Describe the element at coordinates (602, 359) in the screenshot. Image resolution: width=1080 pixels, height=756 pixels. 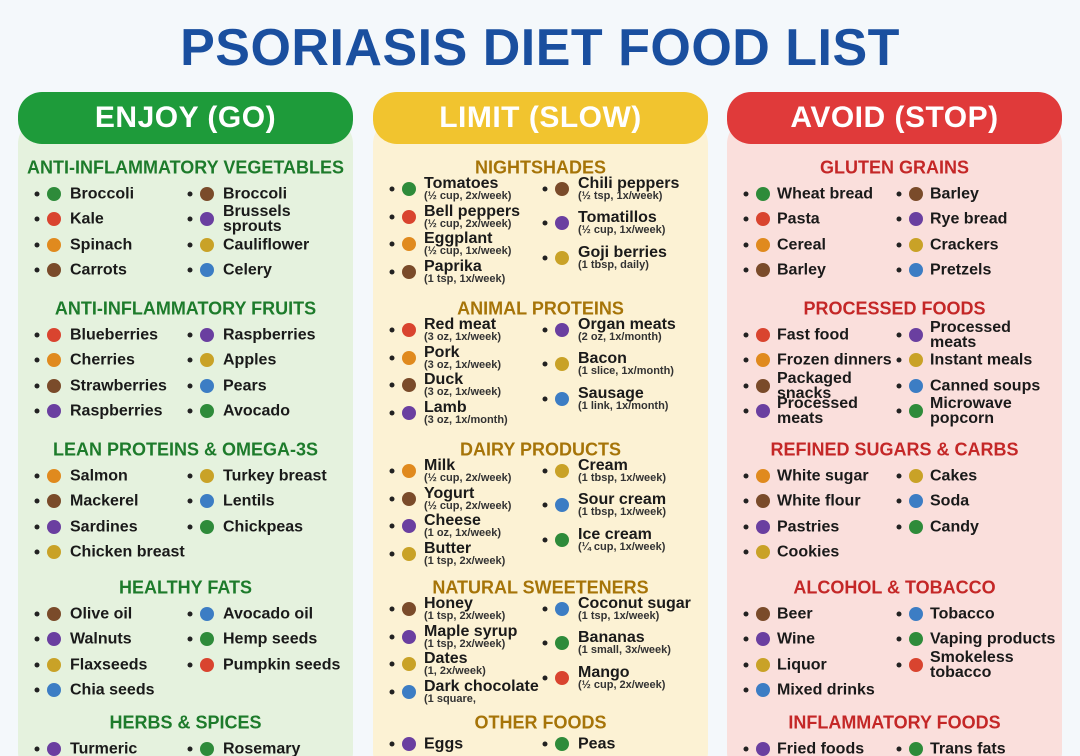
I see `food-name: Bacon` at that location.